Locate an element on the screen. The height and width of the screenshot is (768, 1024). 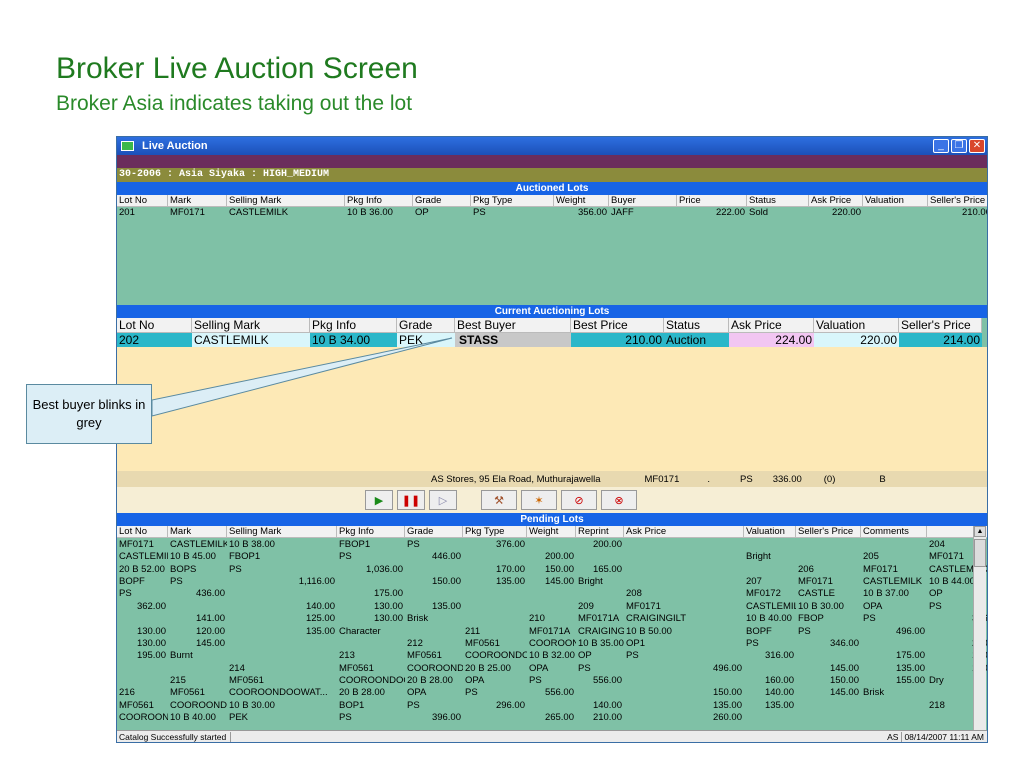
table-cell: 210 is located at coordinates (537, 619).